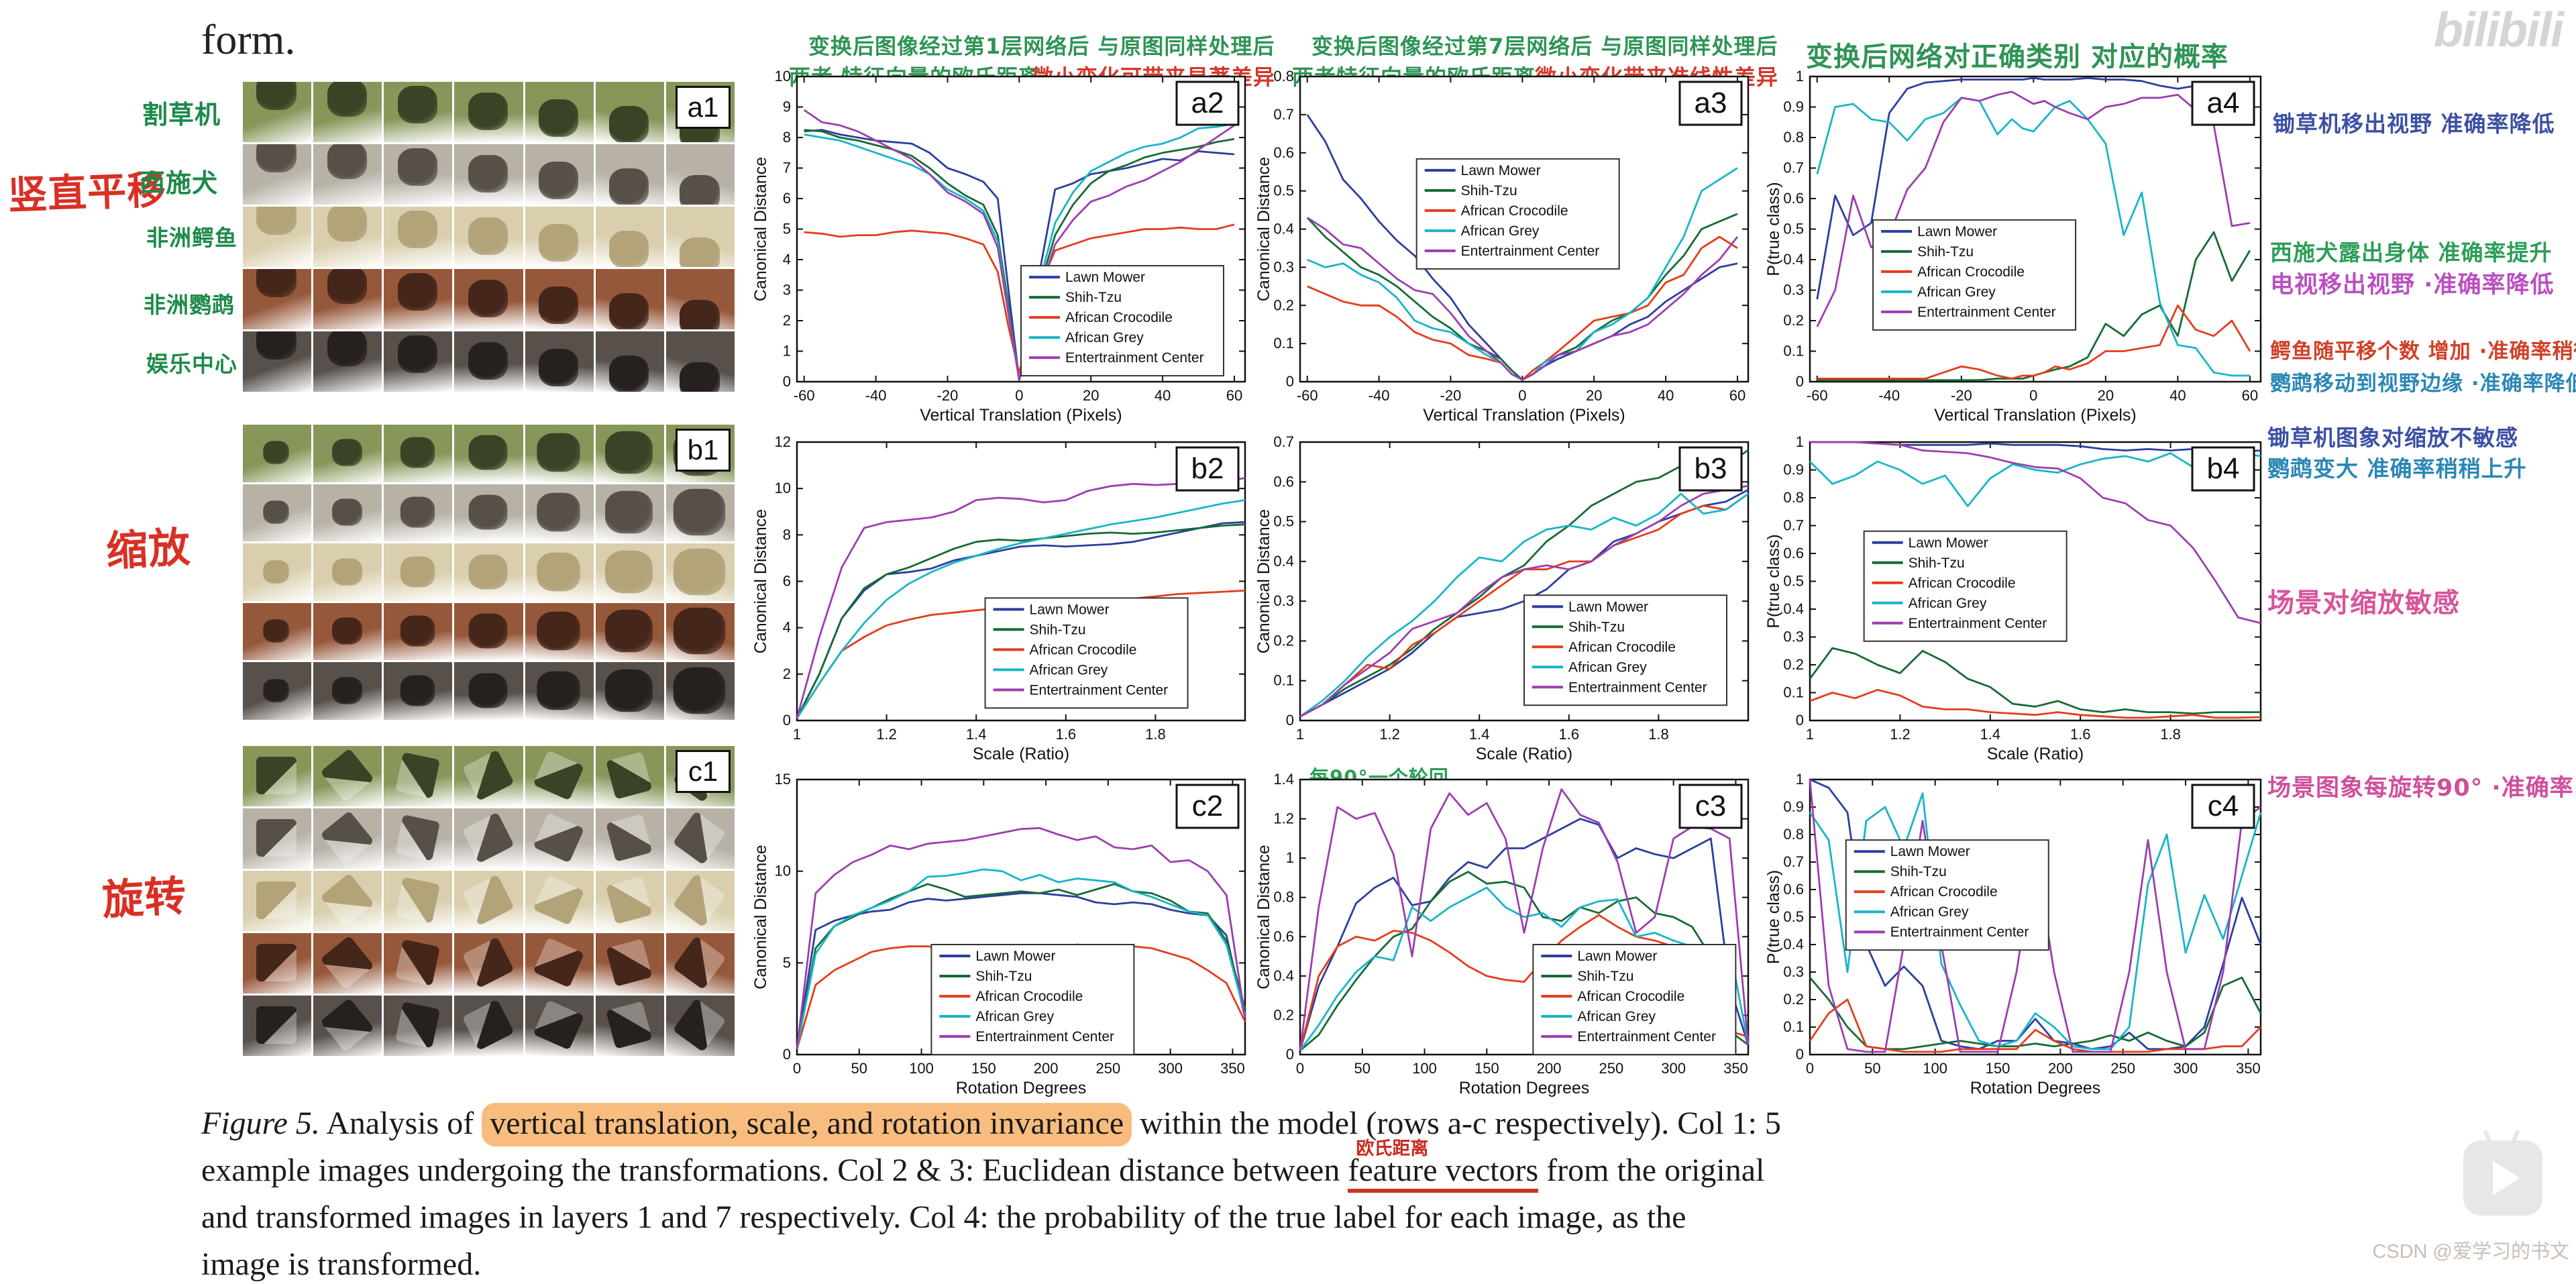 This screenshot has width=2576, height=1284. I want to click on svg-text: b2, so click(1207, 468).